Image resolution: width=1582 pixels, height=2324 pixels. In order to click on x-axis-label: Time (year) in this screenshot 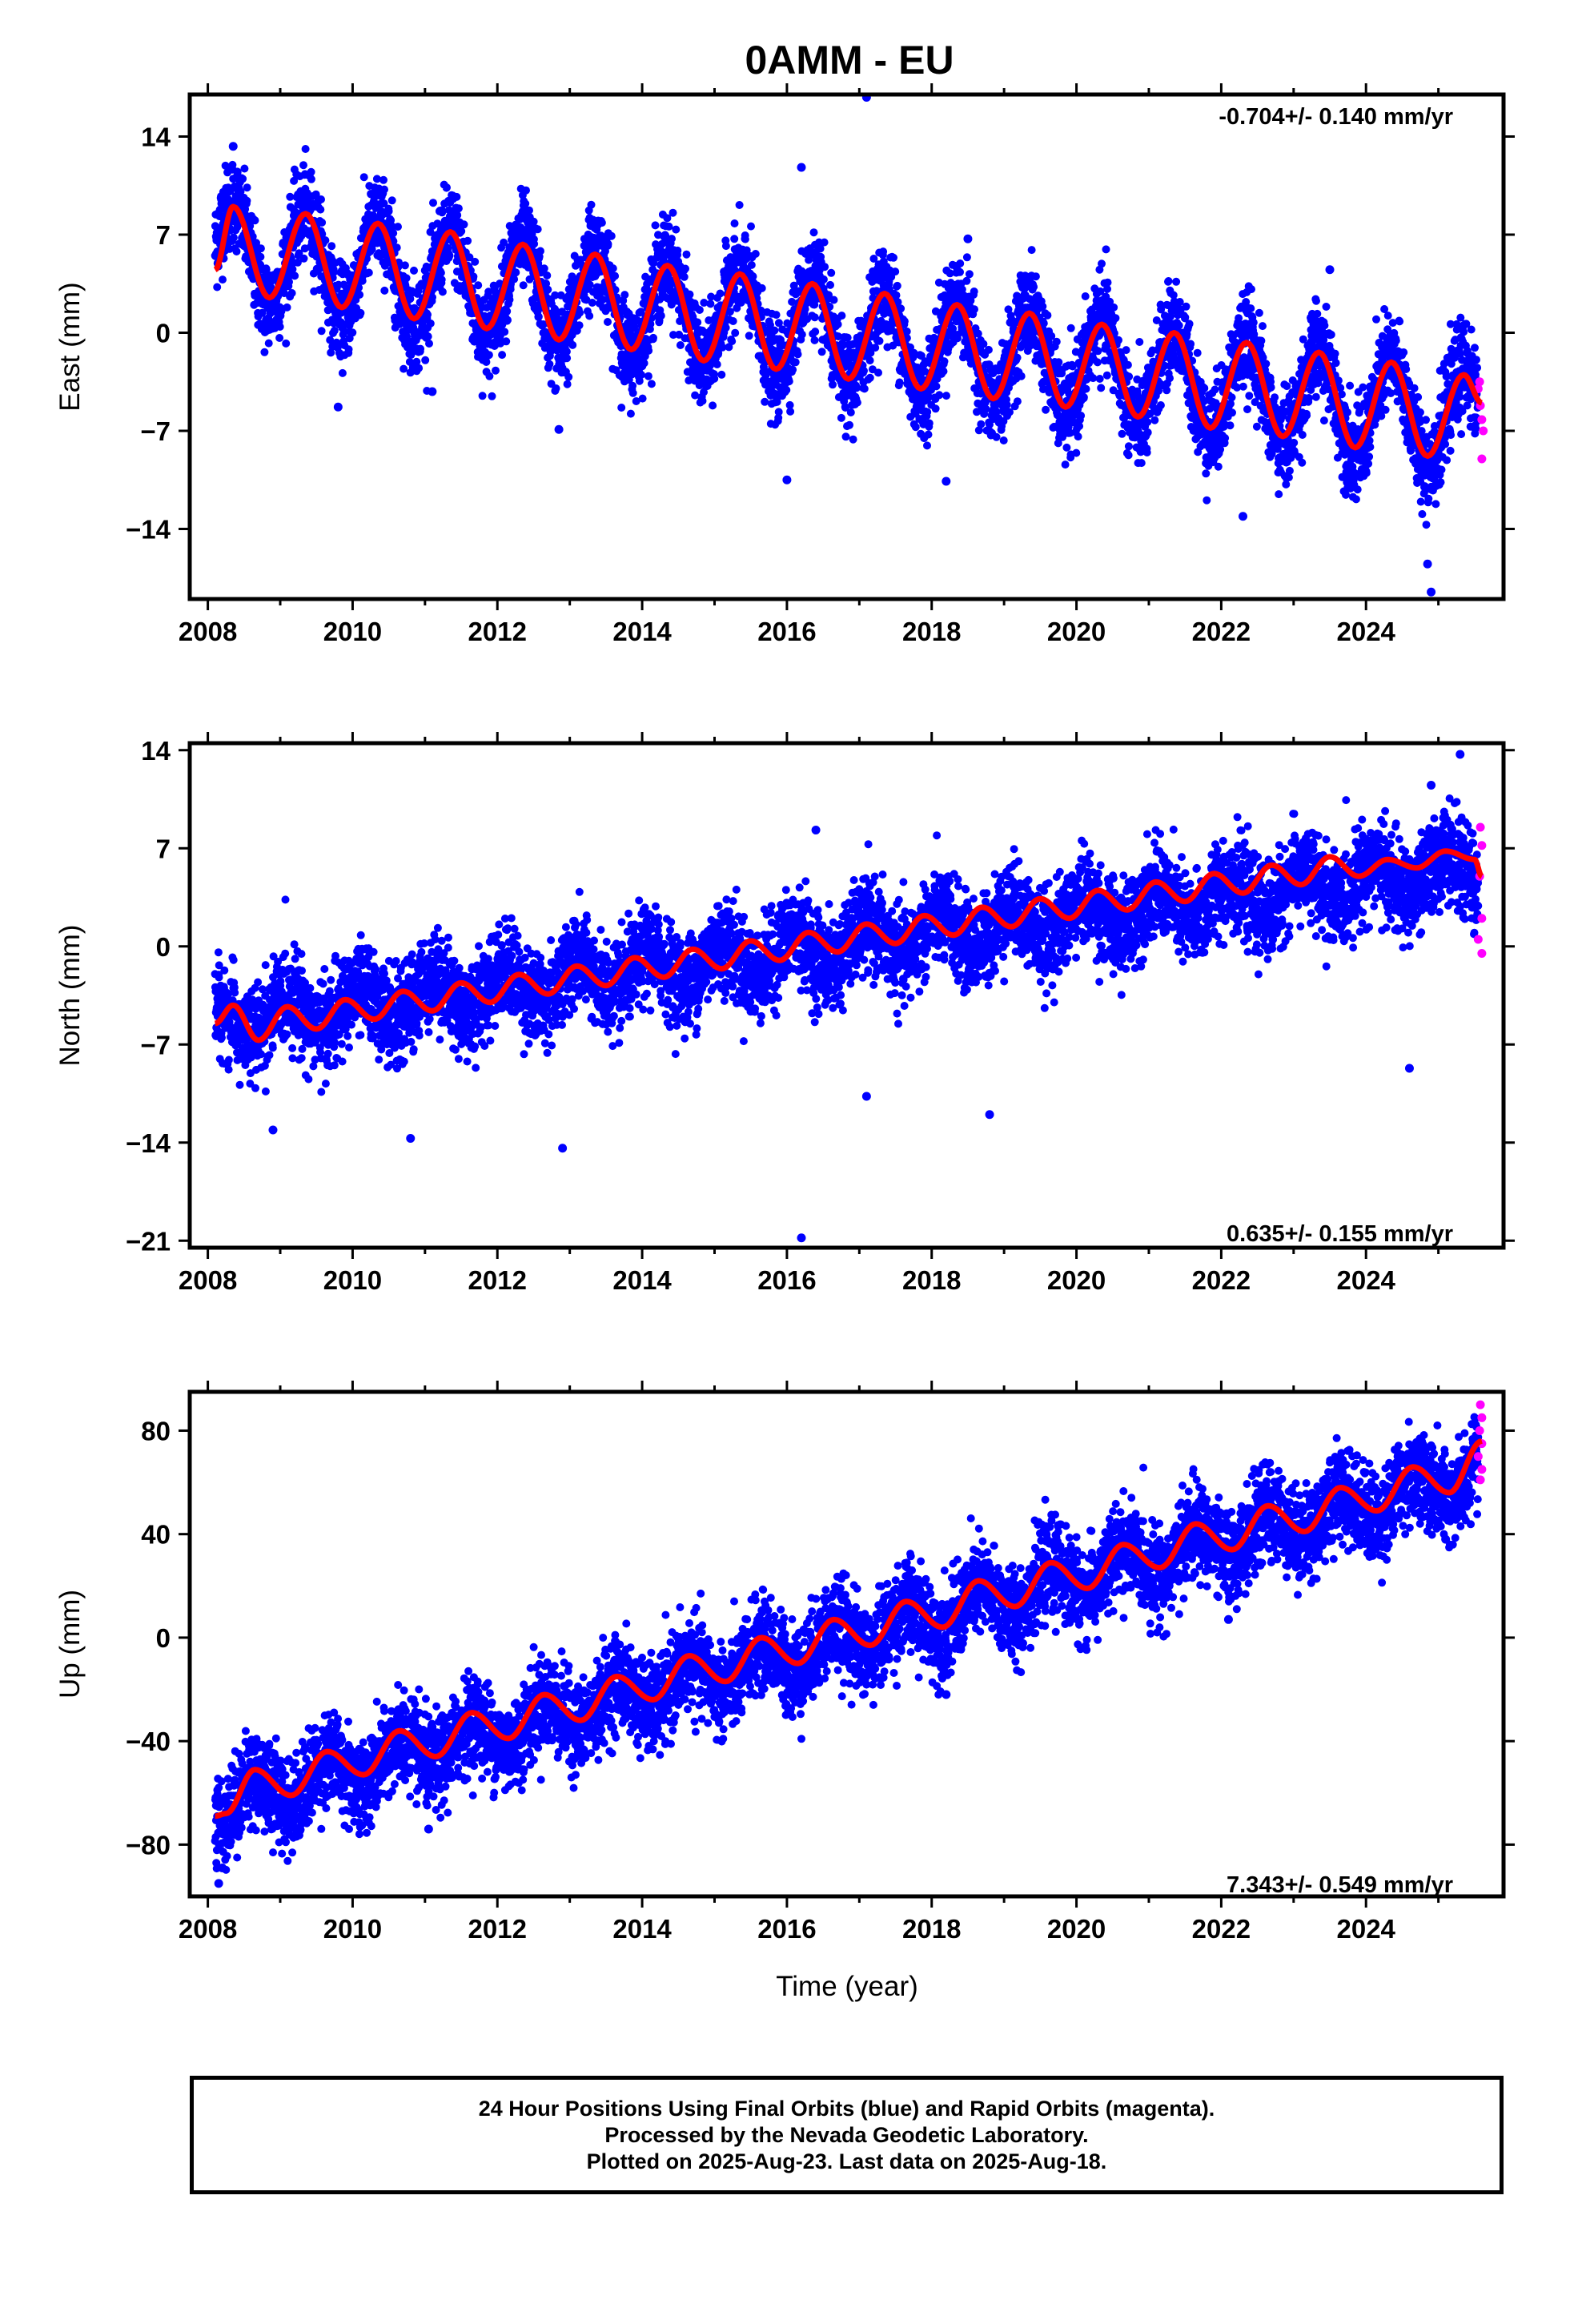, I will do `click(847, 1986)`.